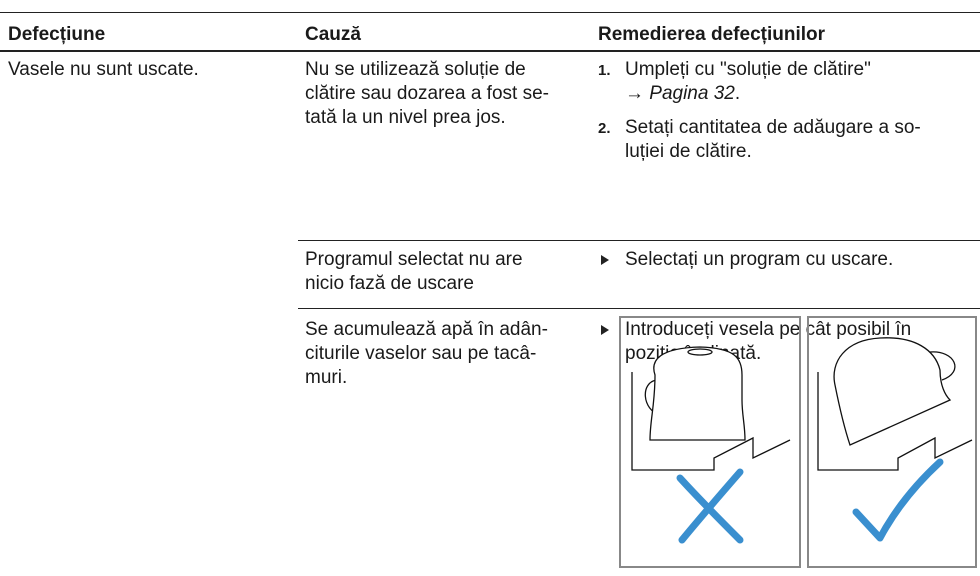 The height and width of the screenshot is (576, 980). I want to click on cup-upright, so click(711, 408).